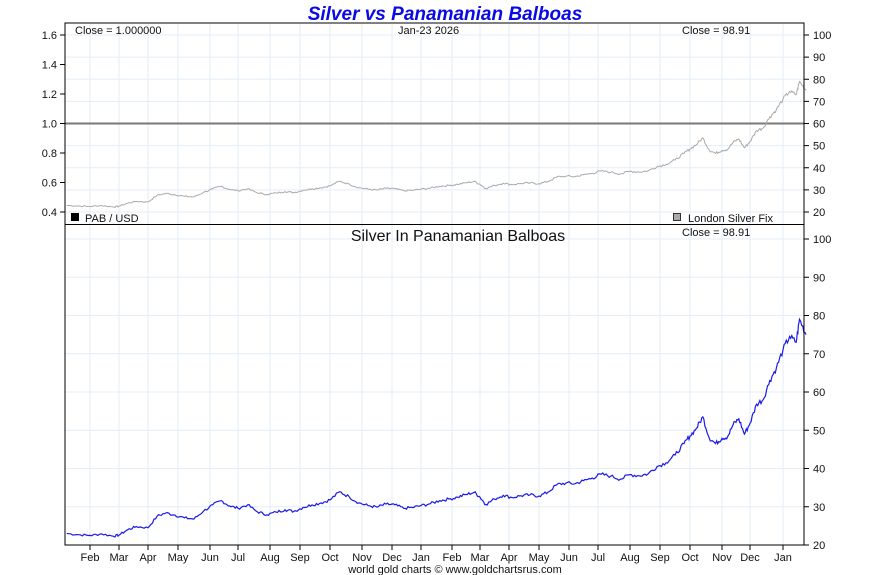 This screenshot has height=575, width=890. I want to click on top-right-axis: 100 90 80 70 60 50 40 30 20, so click(817, 124).